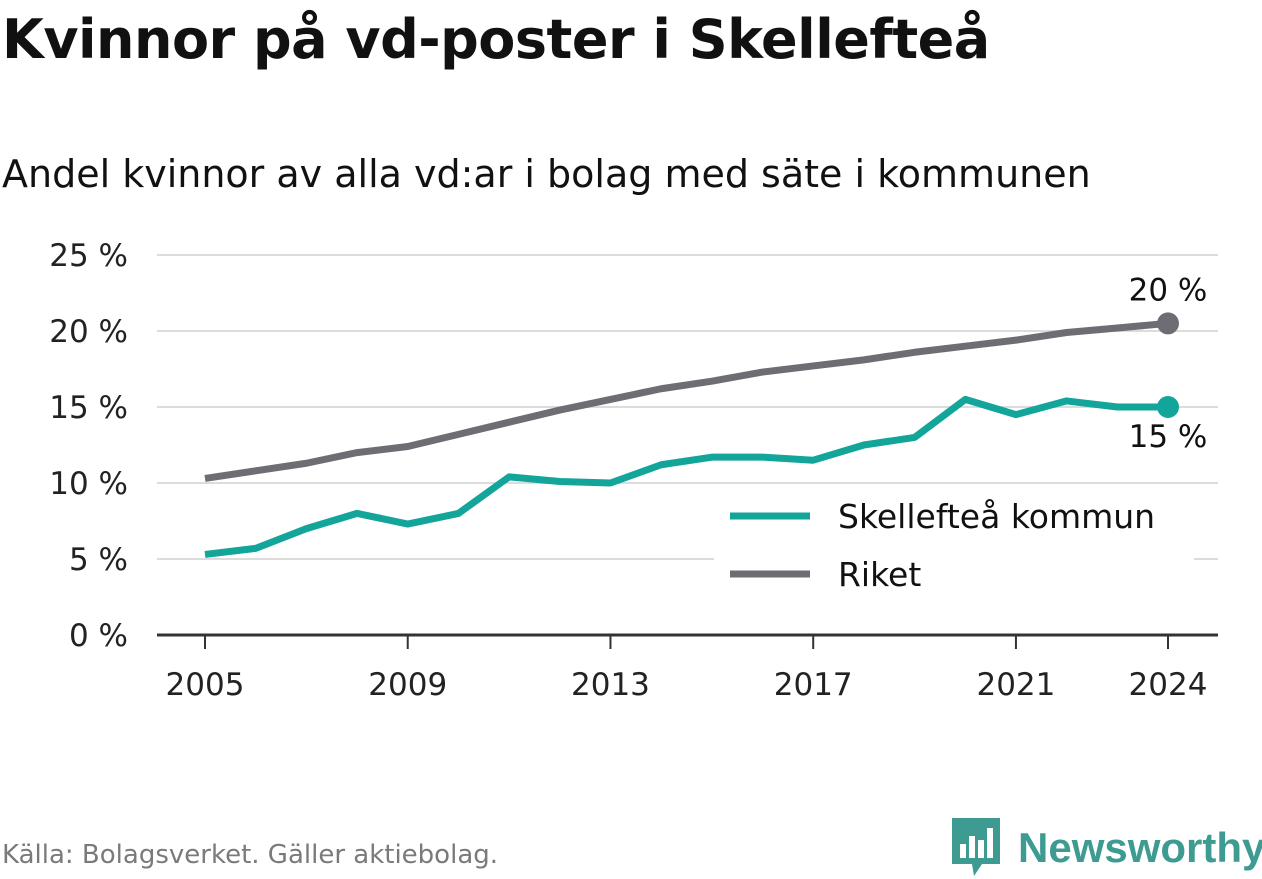  Describe the element at coordinates (98, 560) in the screenshot. I see `y-tick-label: 5 %` at that location.